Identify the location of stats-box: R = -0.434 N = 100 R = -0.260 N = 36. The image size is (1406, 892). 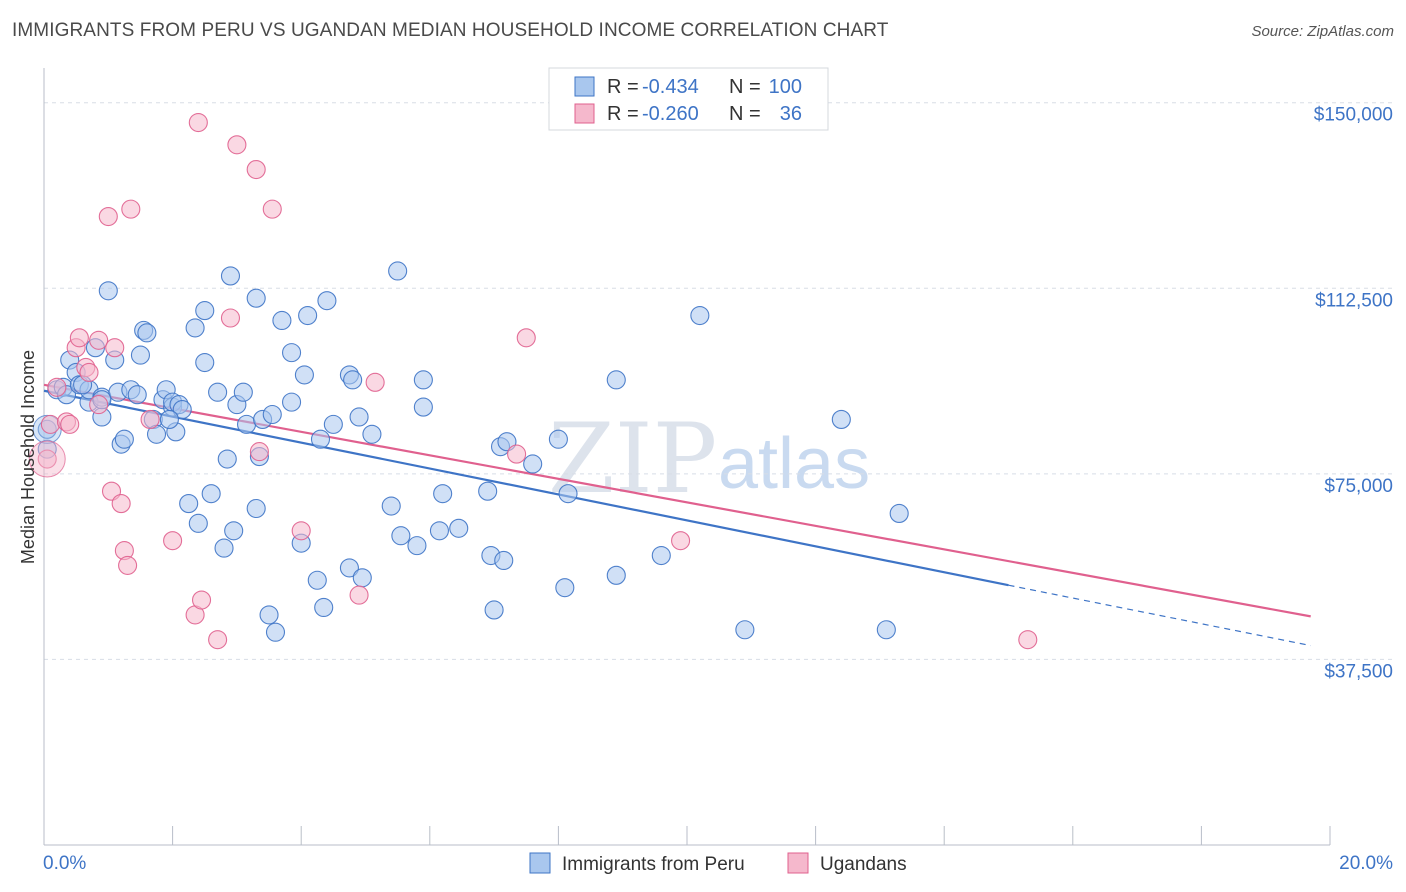
(688, 99).